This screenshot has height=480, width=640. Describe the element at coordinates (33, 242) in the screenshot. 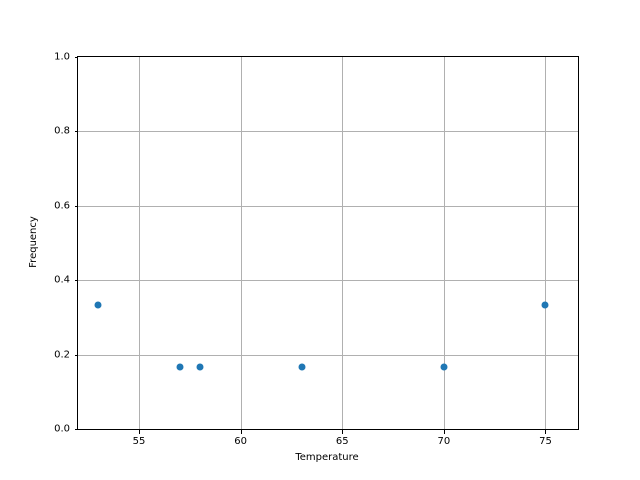

I see `y-axis-label: Frequency` at that location.